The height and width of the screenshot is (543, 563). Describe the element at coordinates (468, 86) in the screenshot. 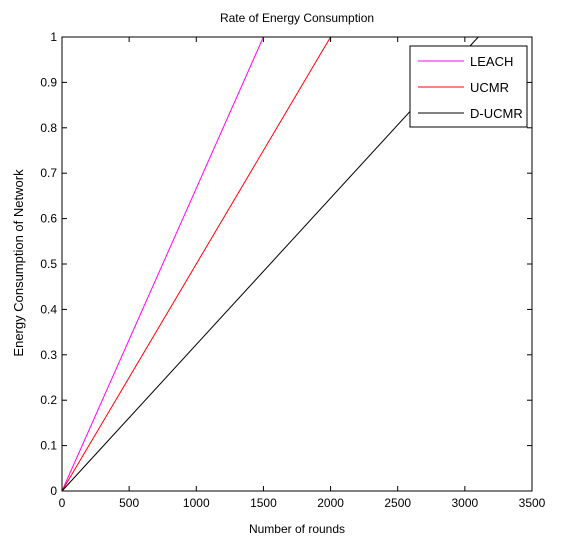

I see `legend: LEACH UCMR D-UCMR` at that location.